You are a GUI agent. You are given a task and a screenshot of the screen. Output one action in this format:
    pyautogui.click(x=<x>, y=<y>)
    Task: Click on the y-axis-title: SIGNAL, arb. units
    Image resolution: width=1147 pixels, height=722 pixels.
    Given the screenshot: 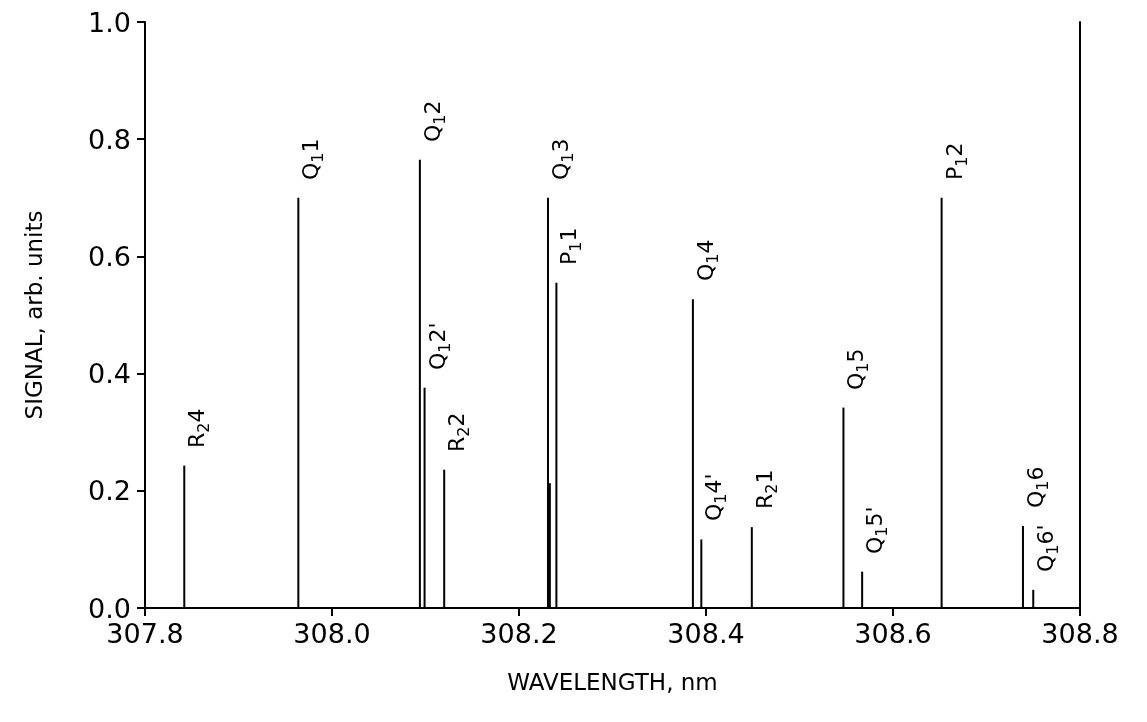 What is the action you would take?
    pyautogui.click(x=33, y=315)
    